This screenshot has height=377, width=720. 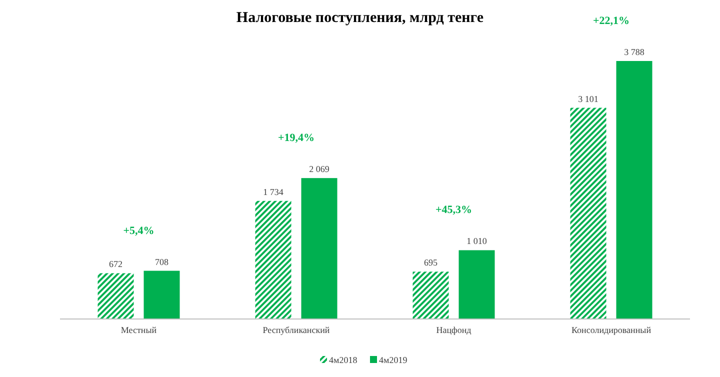 I want to click on chart-title: Налоговые поступления, млрд тенге, so click(x=360, y=18).